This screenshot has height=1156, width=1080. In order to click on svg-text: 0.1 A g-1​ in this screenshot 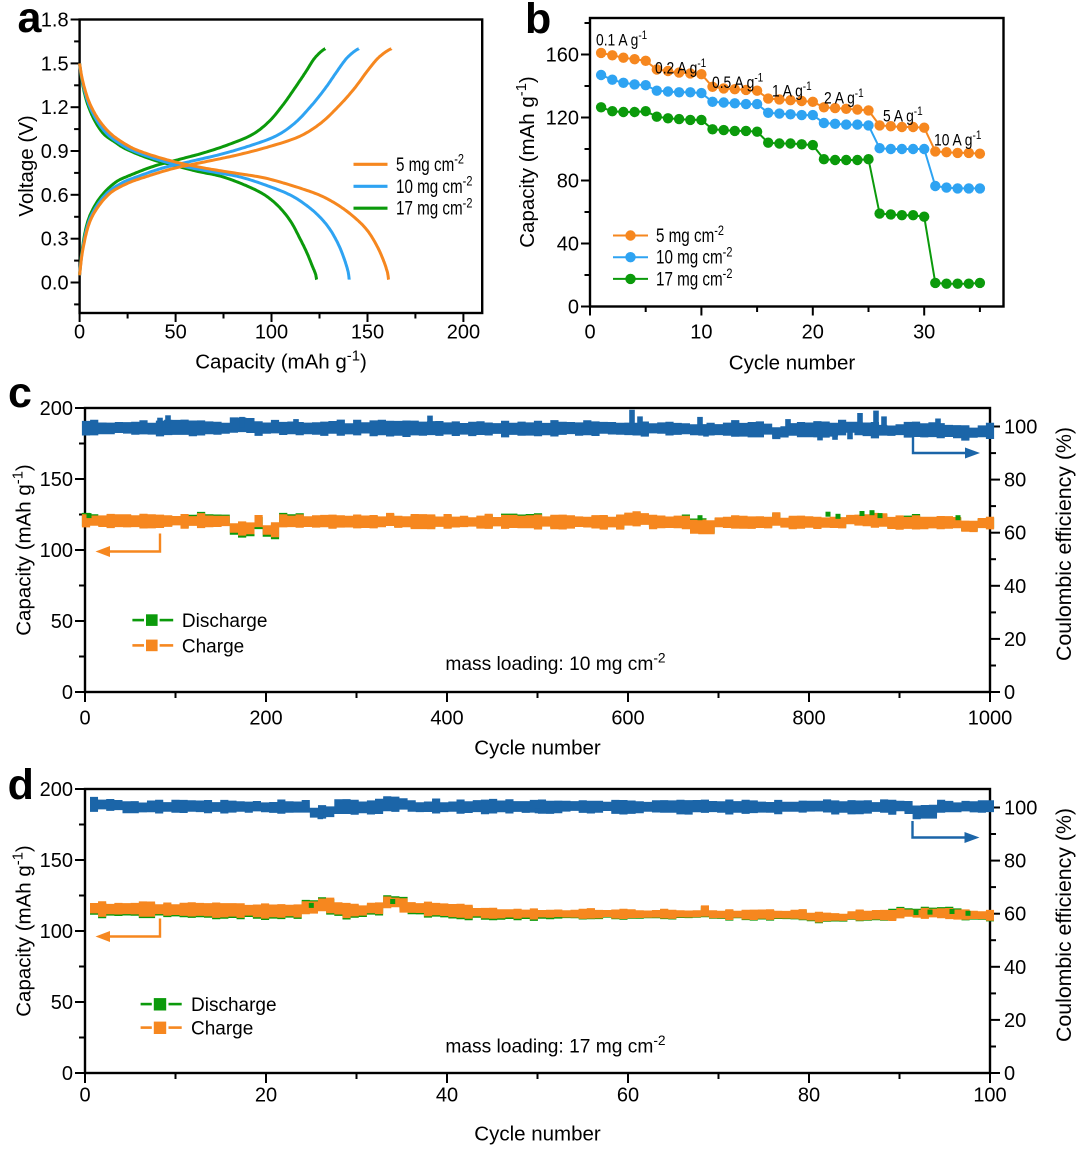, I will do `click(621, 39)`.